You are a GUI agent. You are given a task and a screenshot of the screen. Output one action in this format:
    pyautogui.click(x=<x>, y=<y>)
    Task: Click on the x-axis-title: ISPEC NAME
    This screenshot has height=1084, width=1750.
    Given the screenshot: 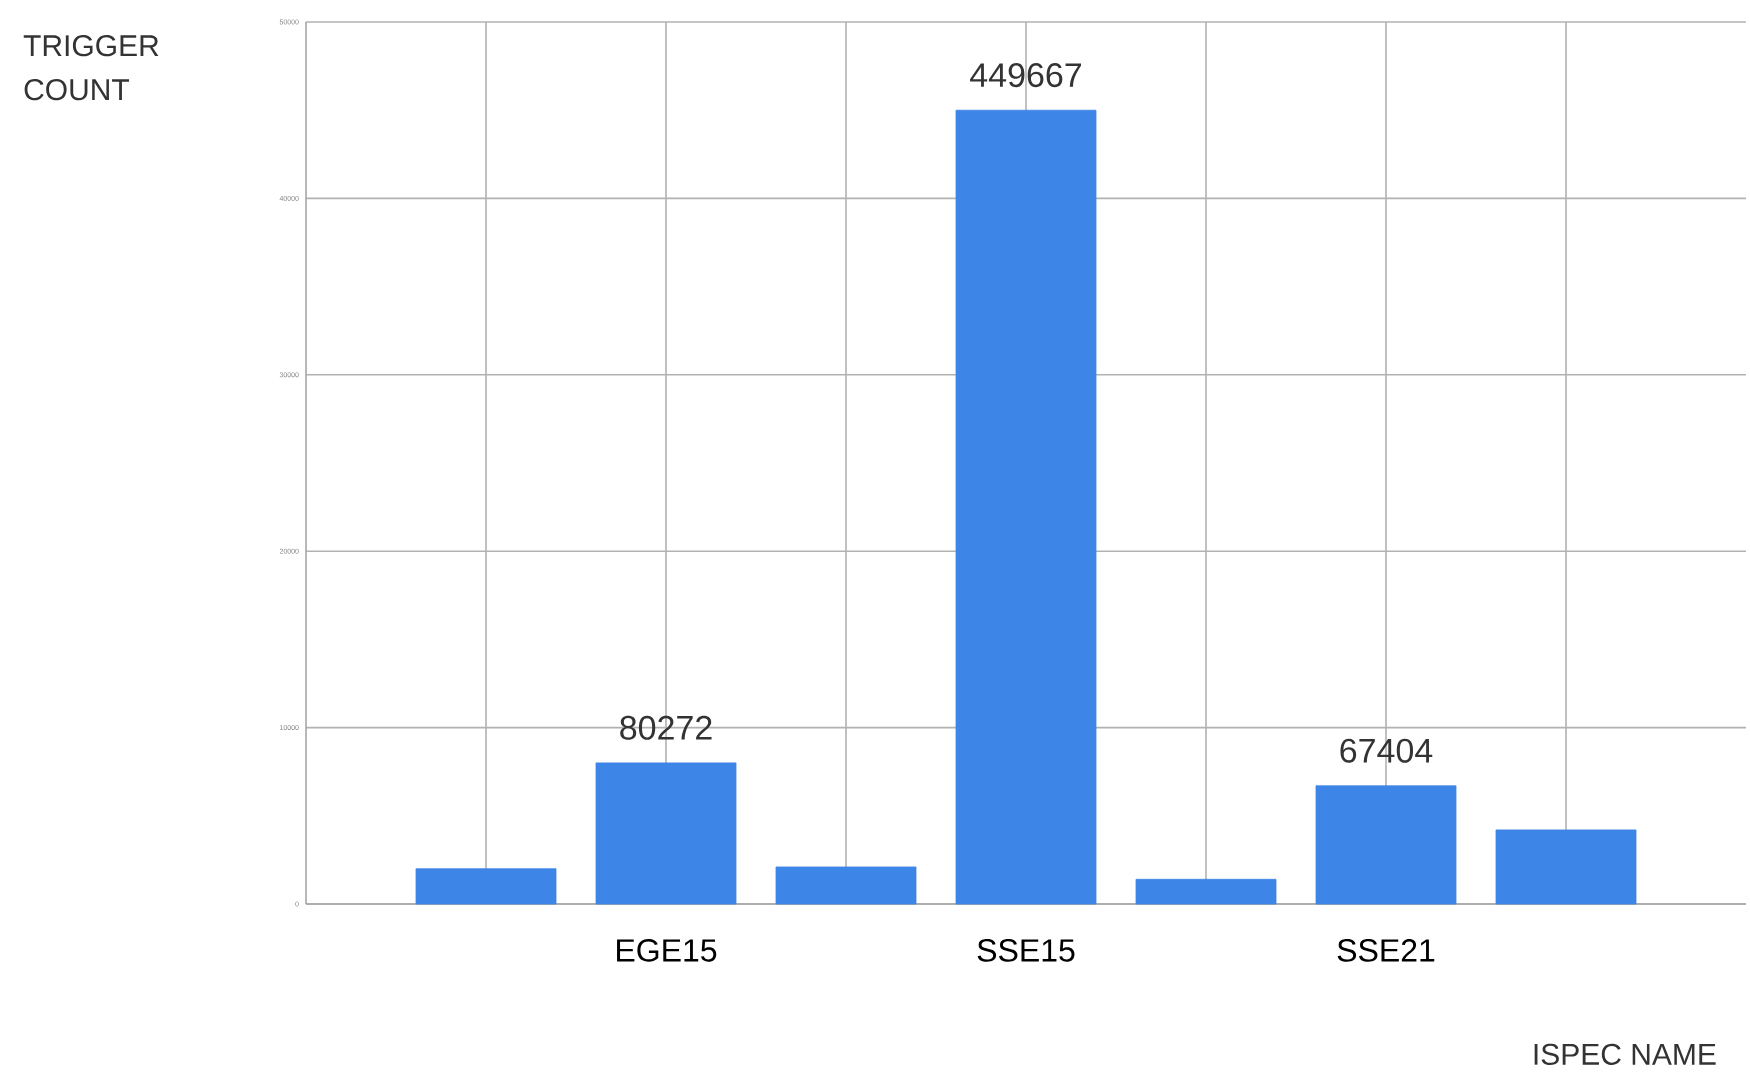 What is the action you would take?
    pyautogui.click(x=1625, y=1054)
    